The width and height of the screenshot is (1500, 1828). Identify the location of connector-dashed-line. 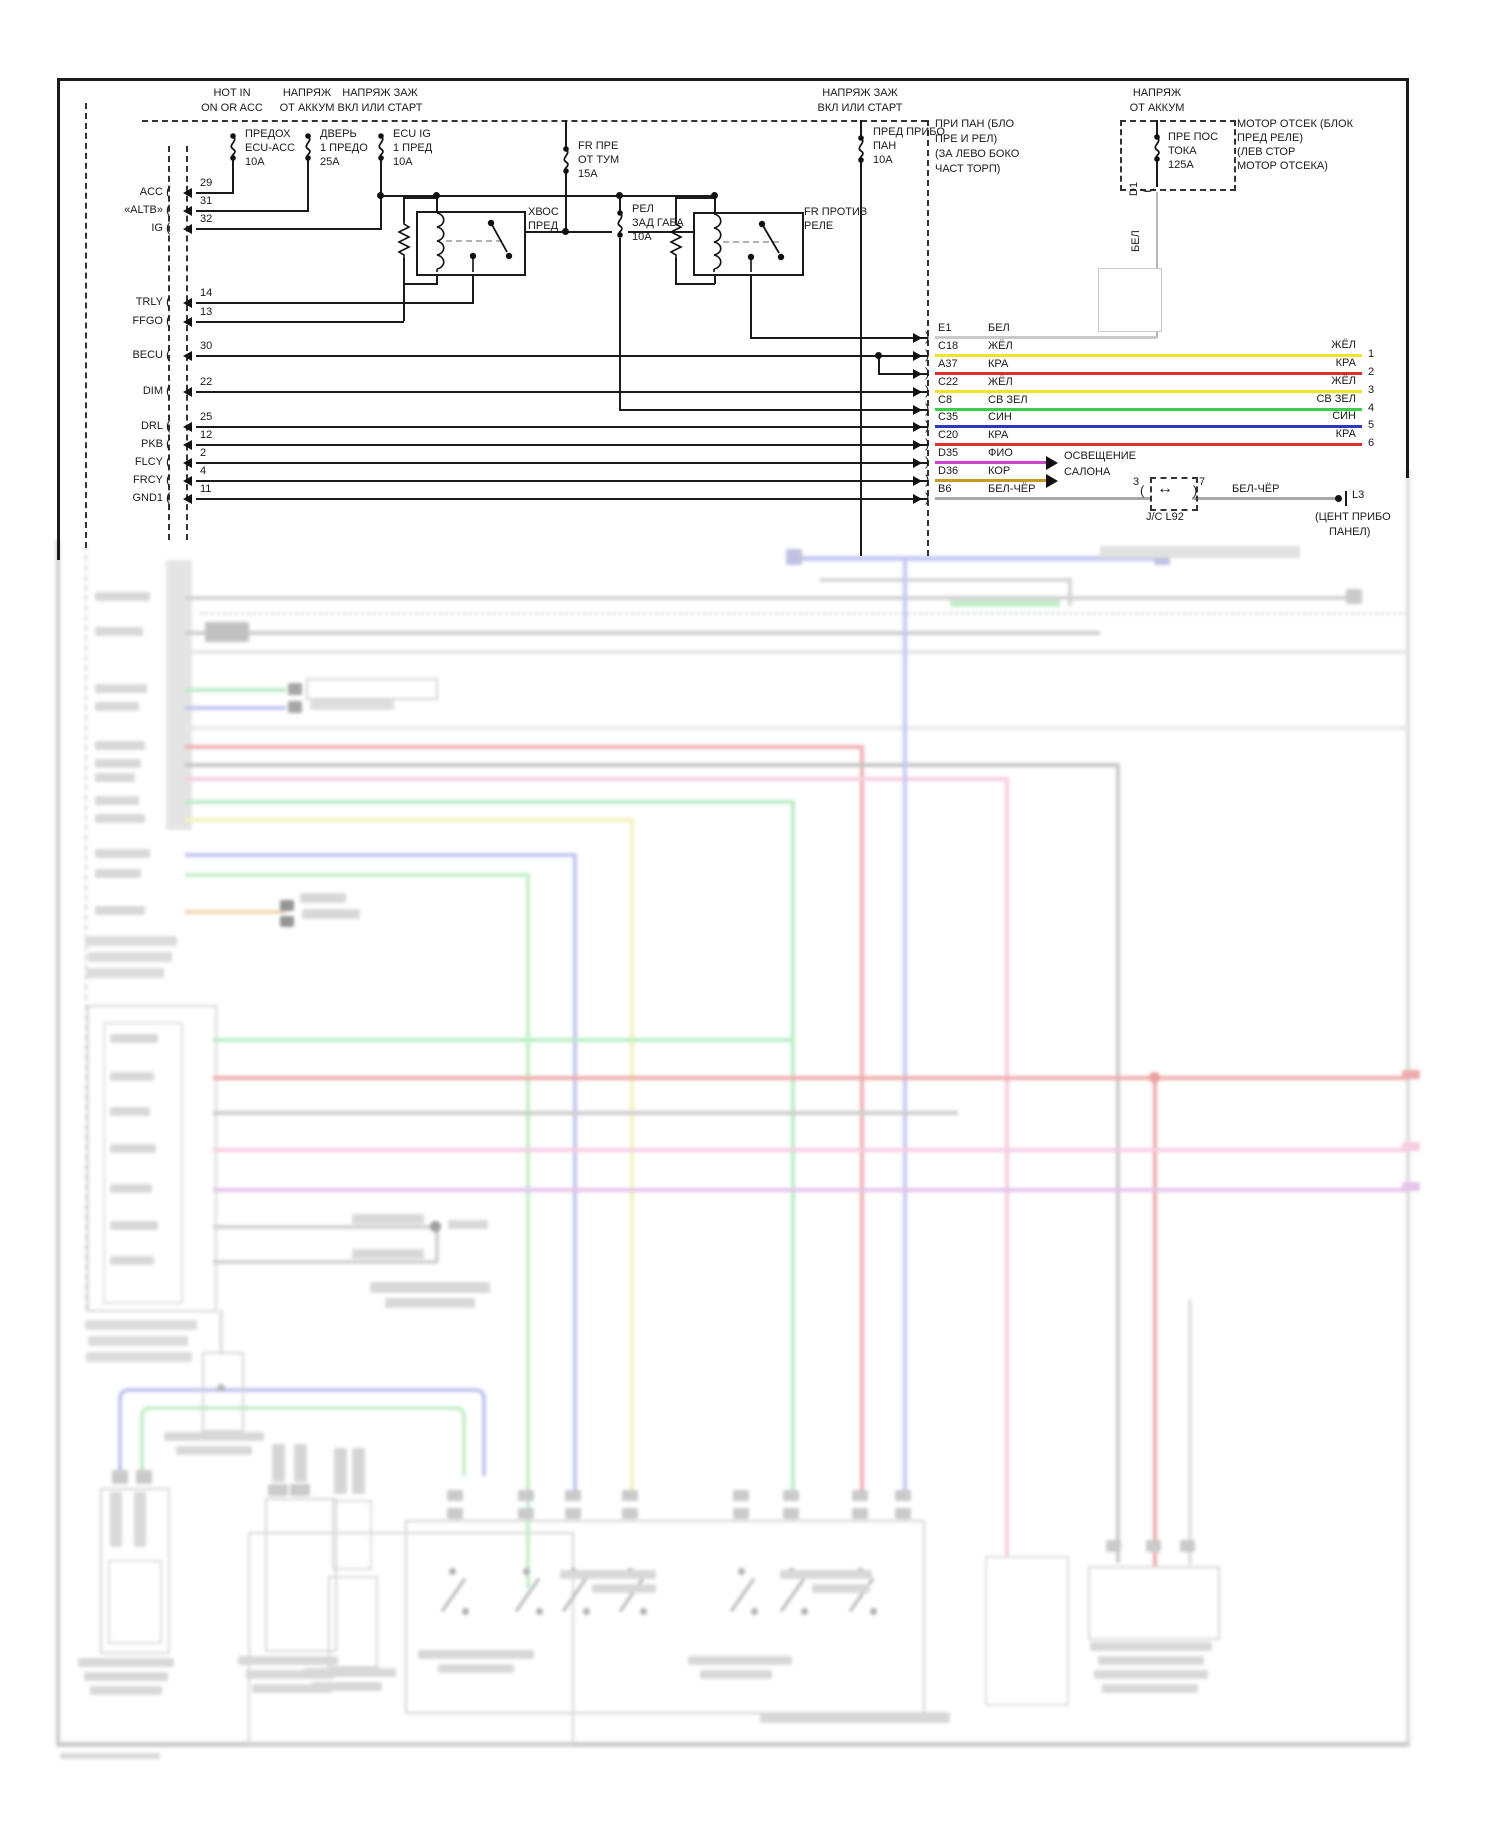
(169, 343).